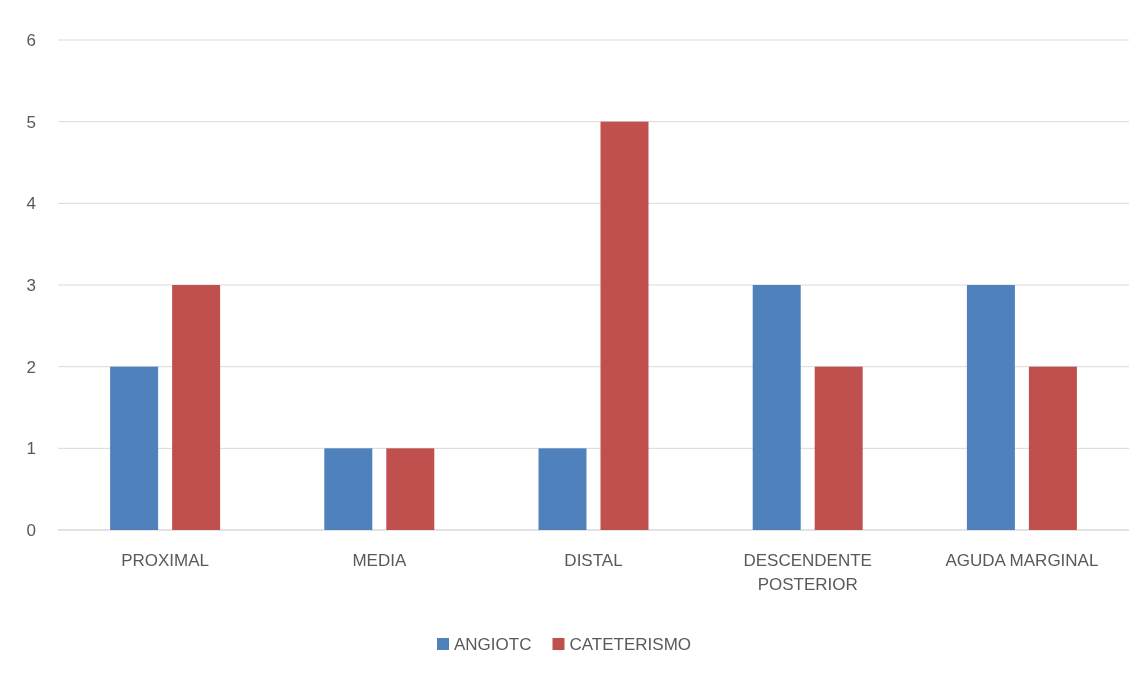  Describe the element at coordinates (31, 530) in the screenshot. I see `y-tick-label: 0` at that location.